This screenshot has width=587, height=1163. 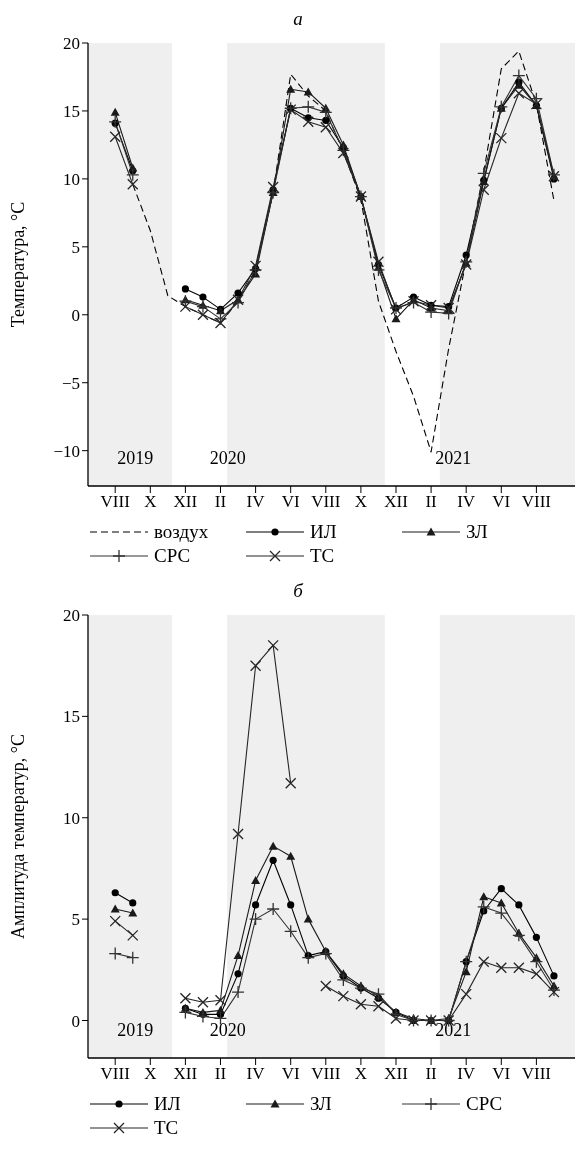 What do you see at coordinates (298, 19) in the screenshot?
I see `chart-title: а` at bounding box center [298, 19].